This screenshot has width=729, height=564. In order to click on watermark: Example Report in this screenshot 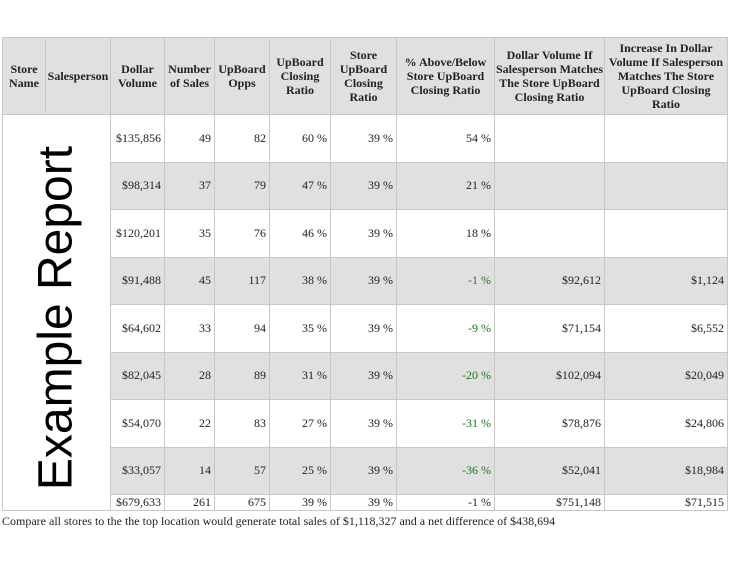, I will do `click(56, 318)`.